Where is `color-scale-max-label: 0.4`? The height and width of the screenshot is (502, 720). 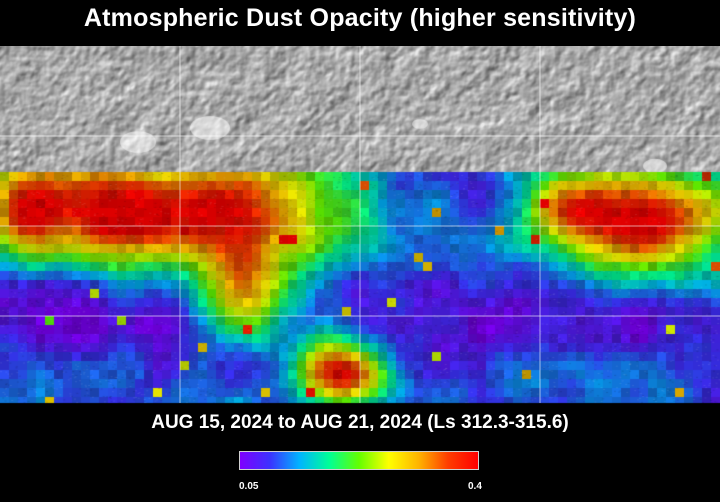
color-scale-max-label: 0.4 is located at coordinates (475, 486).